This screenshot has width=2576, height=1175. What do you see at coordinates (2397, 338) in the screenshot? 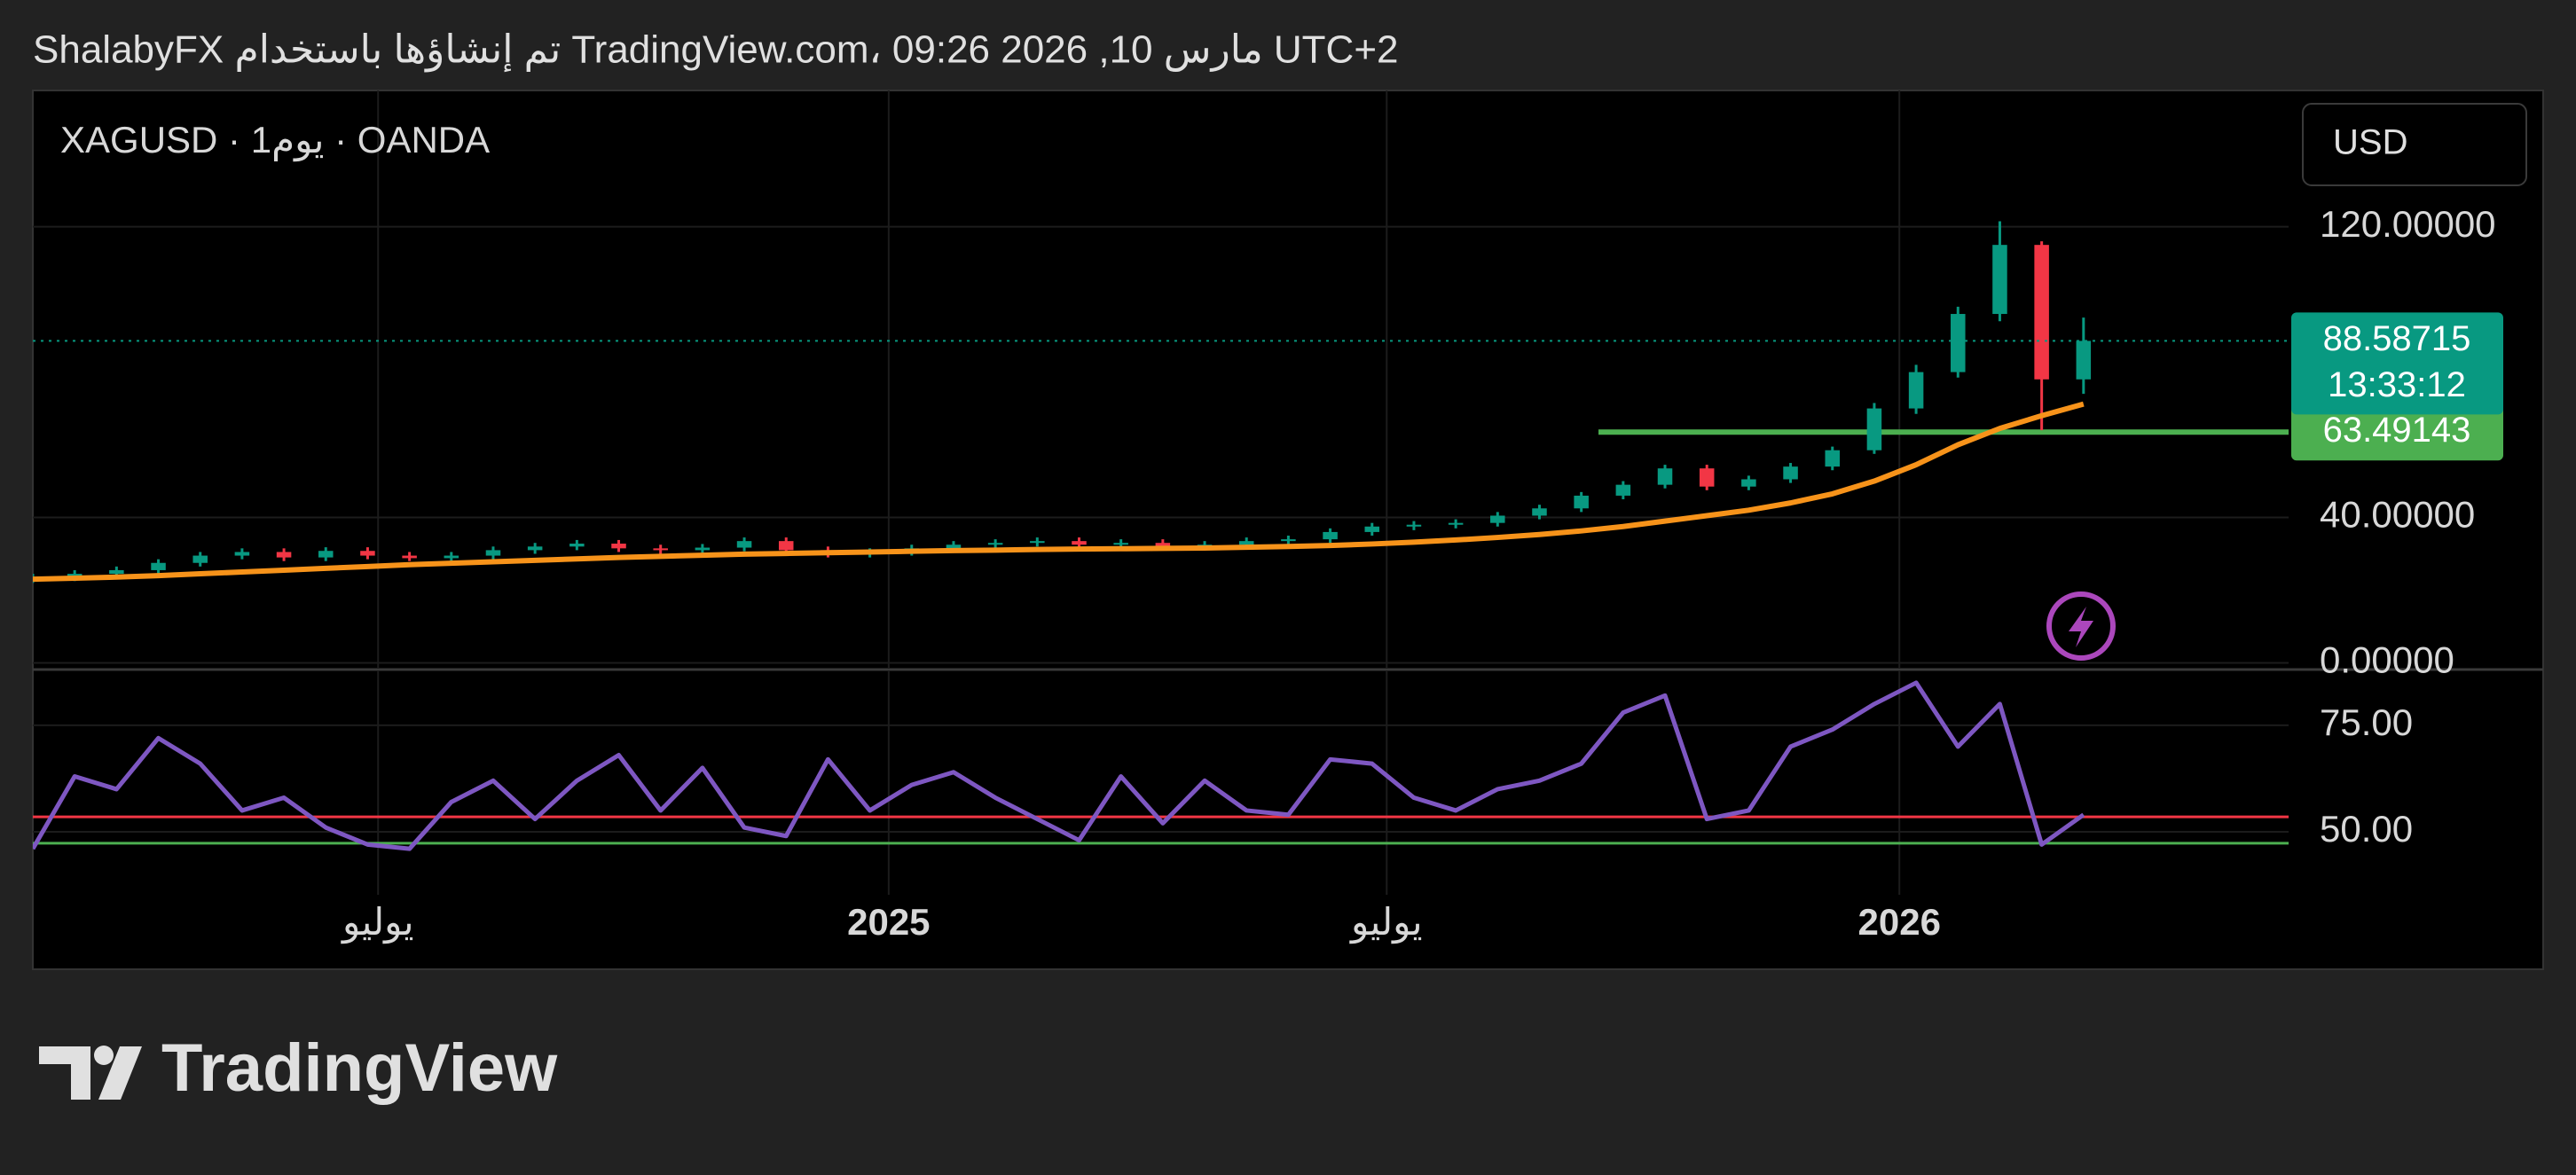
I see `last-price-label: 88.58715` at bounding box center [2397, 338].